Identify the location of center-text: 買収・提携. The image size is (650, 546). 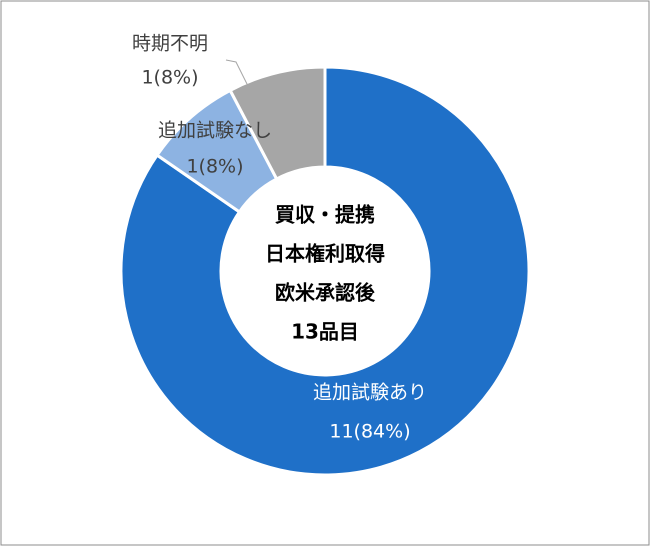
(325, 215).